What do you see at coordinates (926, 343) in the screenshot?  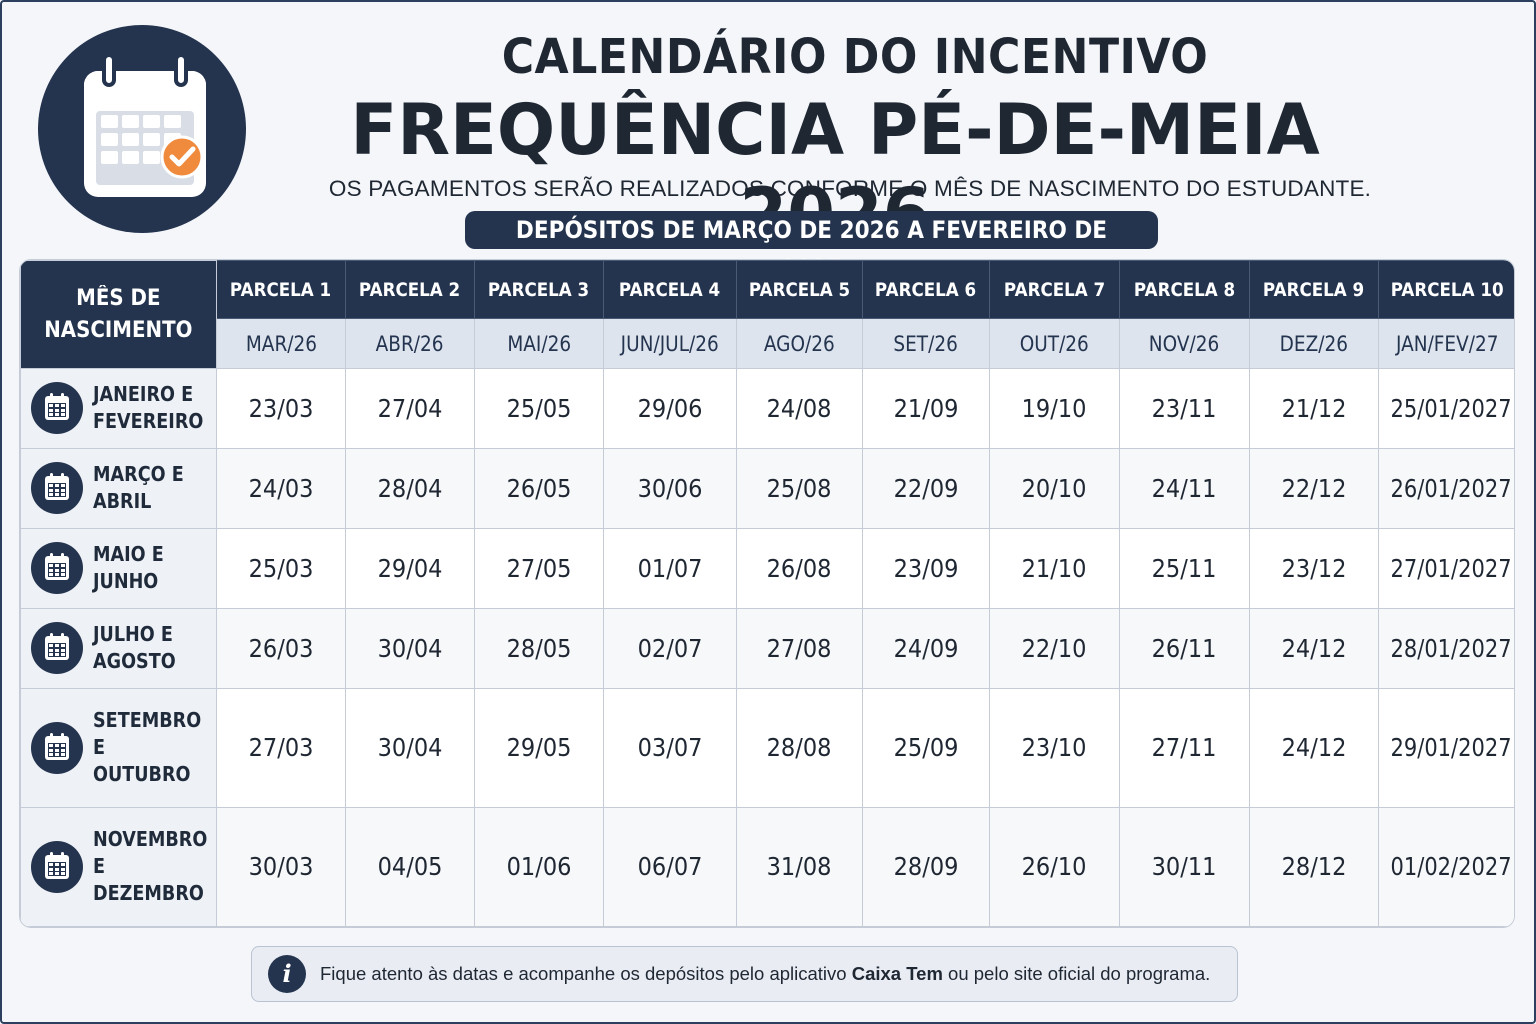 I see `period-label: SET/26` at bounding box center [926, 343].